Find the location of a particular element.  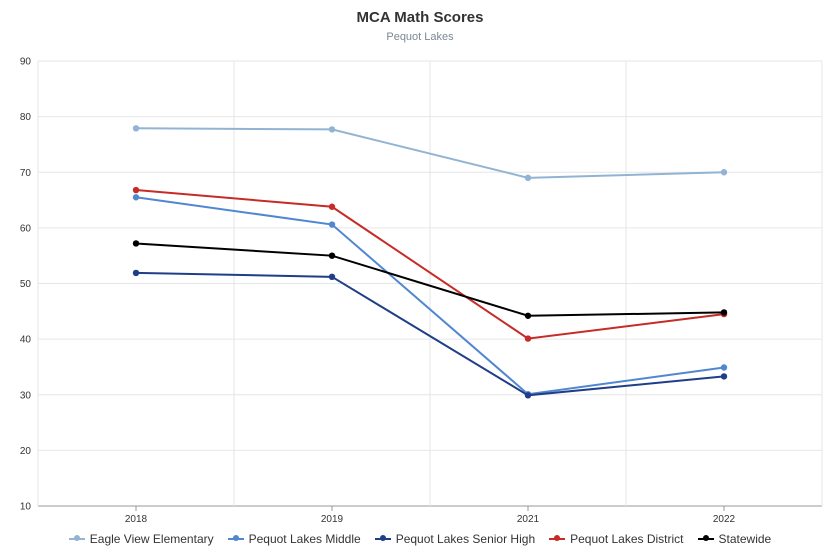

y-tick-label: 40 is located at coordinates (26, 340).